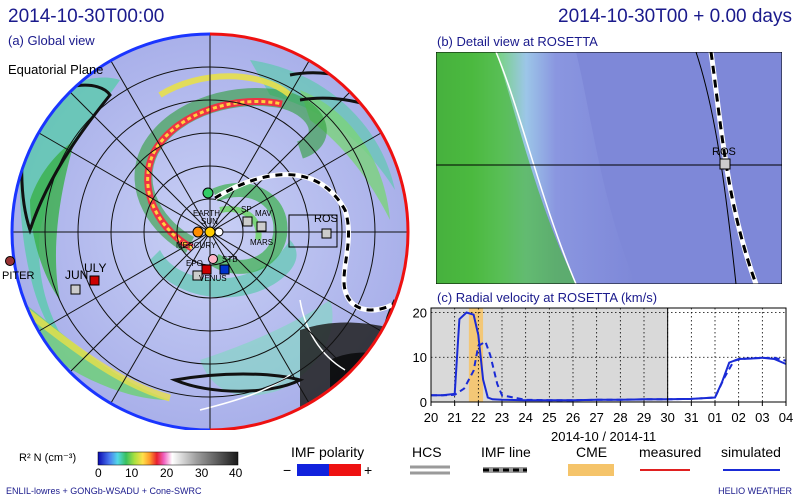 This screenshot has width=800, height=500. Describe the element at coordinates (206, 269) in the screenshot. I see `sta-marker` at that location.